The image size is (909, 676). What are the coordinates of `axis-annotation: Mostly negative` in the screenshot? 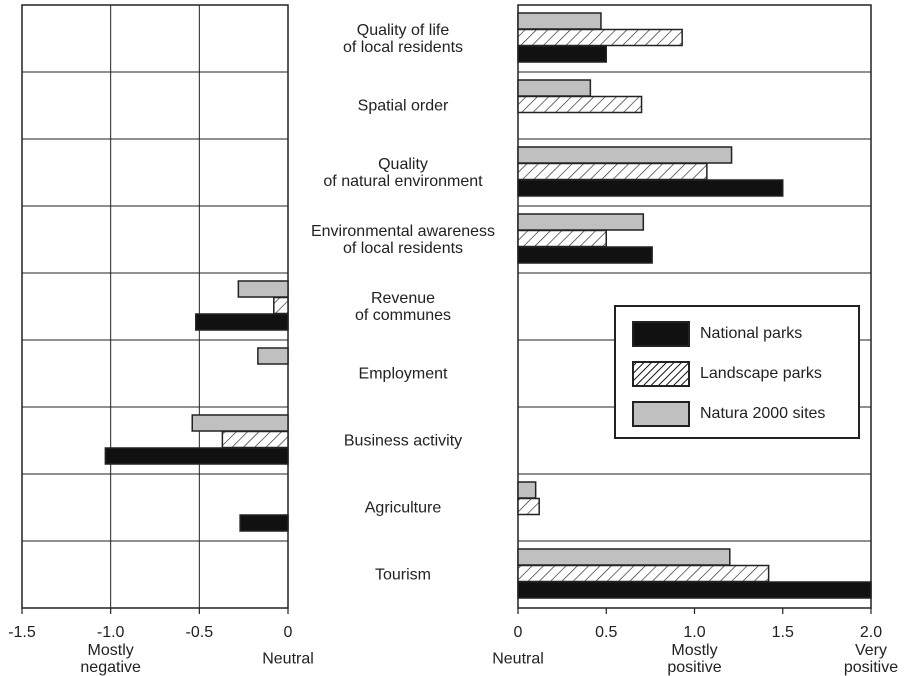 It's located at (110, 659).